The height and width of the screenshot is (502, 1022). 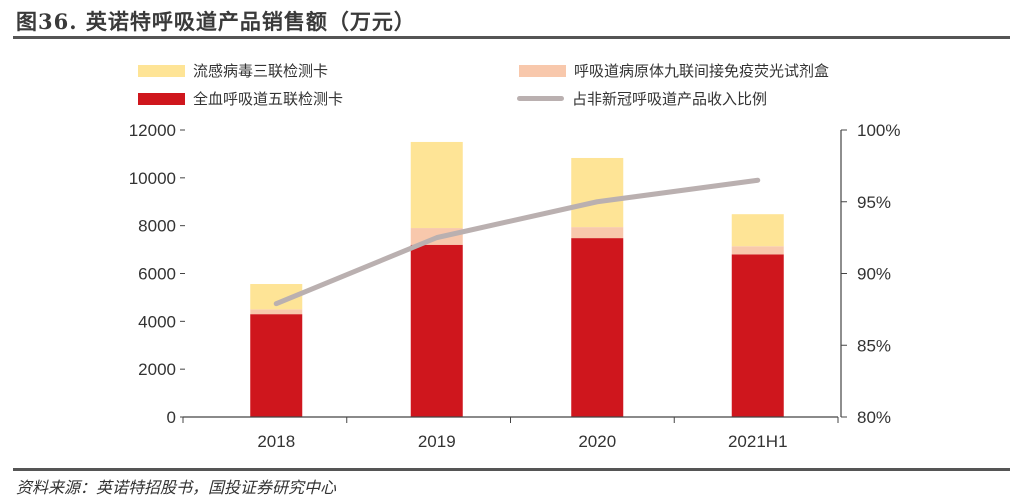 What do you see at coordinates (157, 321) in the screenshot?
I see `left-axis-tick-label: 4000` at bounding box center [157, 321].